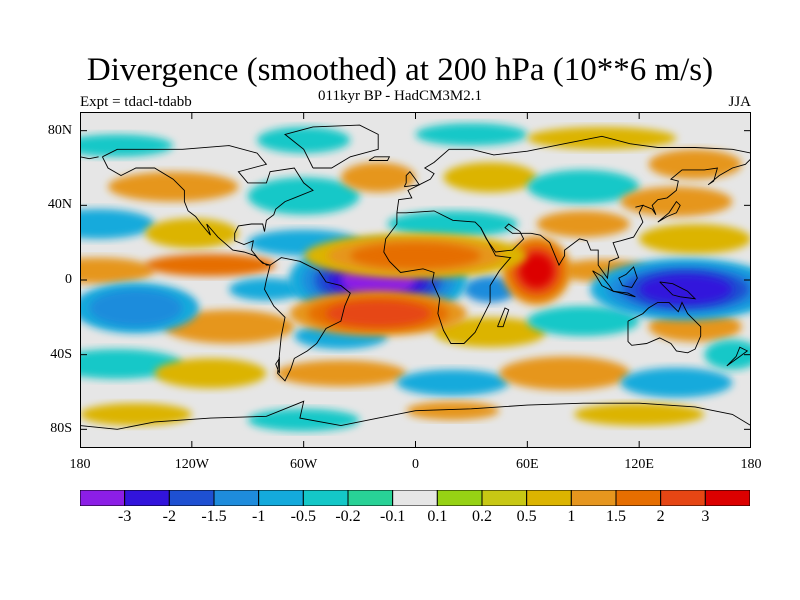 Image resolution: width=800 pixels, height=600 pixels. What do you see at coordinates (68, 279) in the screenshot?
I see `lat-tick-label: 0` at bounding box center [68, 279].